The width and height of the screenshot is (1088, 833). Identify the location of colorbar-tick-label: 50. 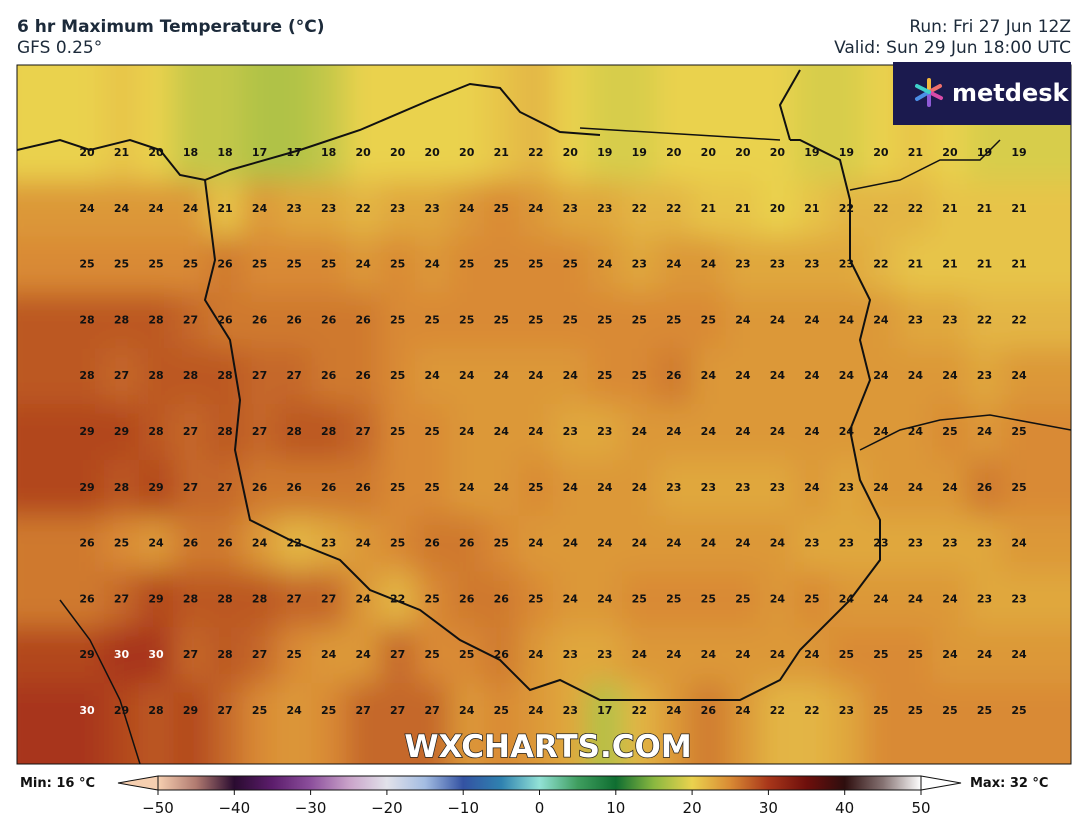
(920, 808).